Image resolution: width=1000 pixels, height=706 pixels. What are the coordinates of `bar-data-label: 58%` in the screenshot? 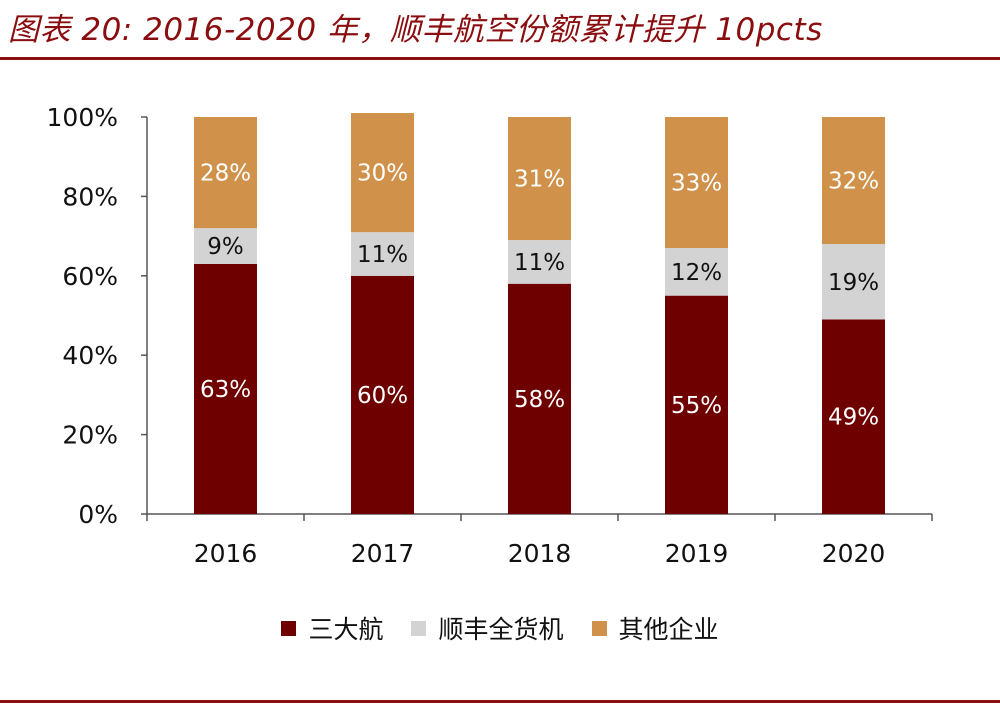 It's located at (539, 400).